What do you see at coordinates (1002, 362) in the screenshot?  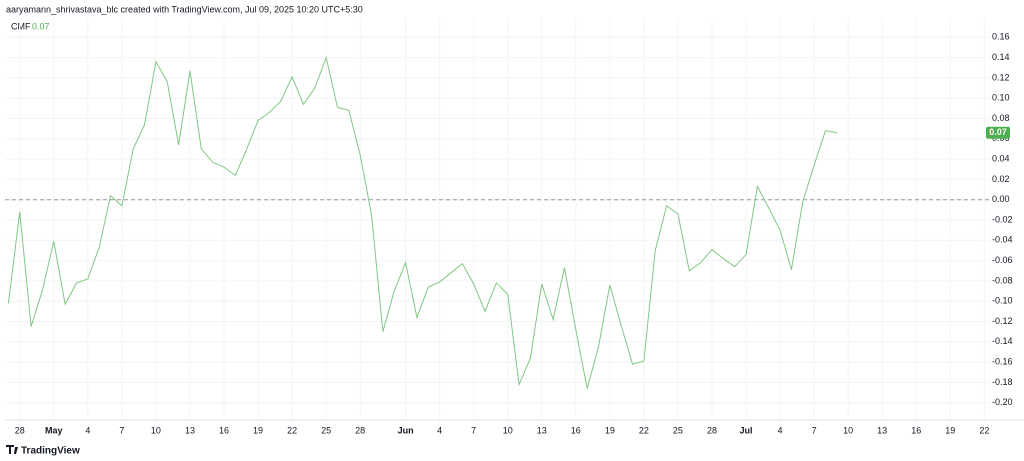 I see `y-tick-label: -0.16` at bounding box center [1002, 362].